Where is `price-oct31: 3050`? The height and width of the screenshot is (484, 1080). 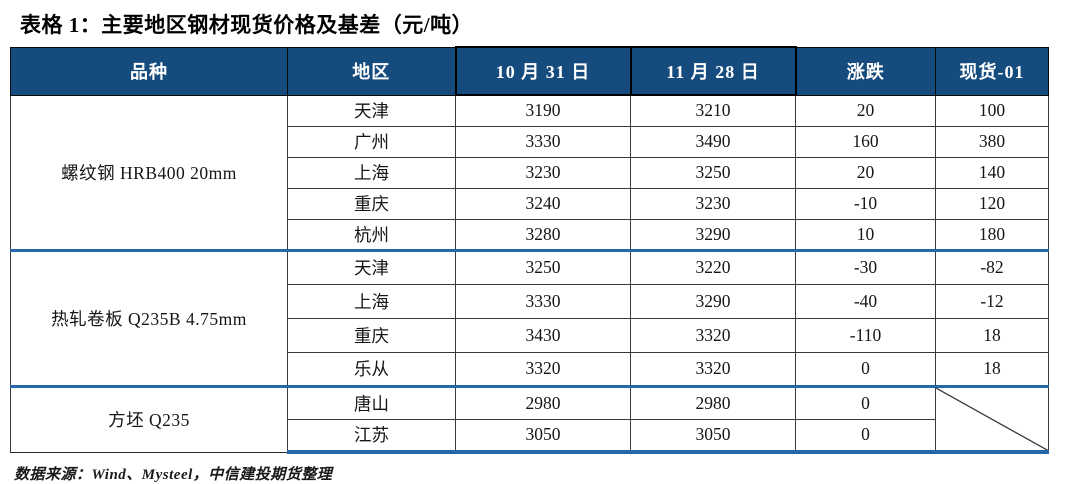
price-oct31: 3050 is located at coordinates (543, 436).